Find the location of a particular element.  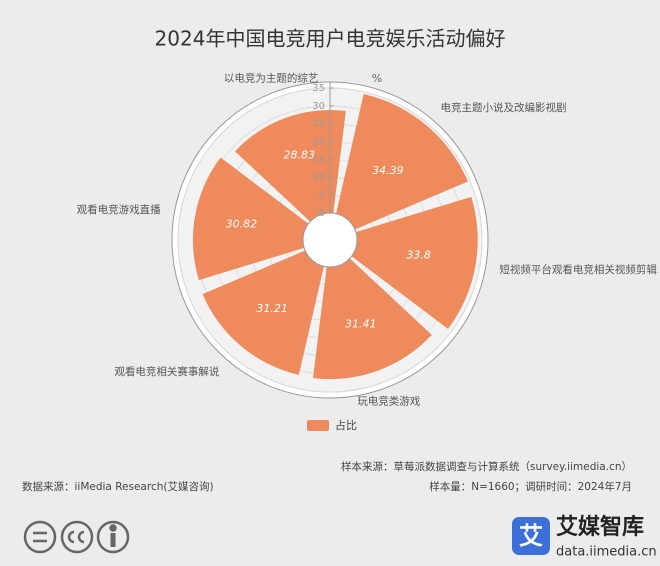

category-label: 玩电竞类游戏 is located at coordinates (388, 401).